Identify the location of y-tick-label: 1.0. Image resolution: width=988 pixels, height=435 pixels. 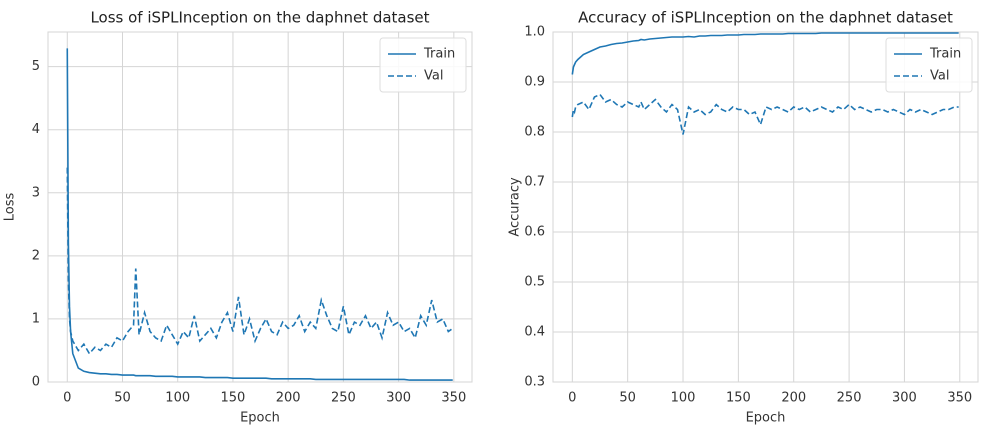
(534, 32).